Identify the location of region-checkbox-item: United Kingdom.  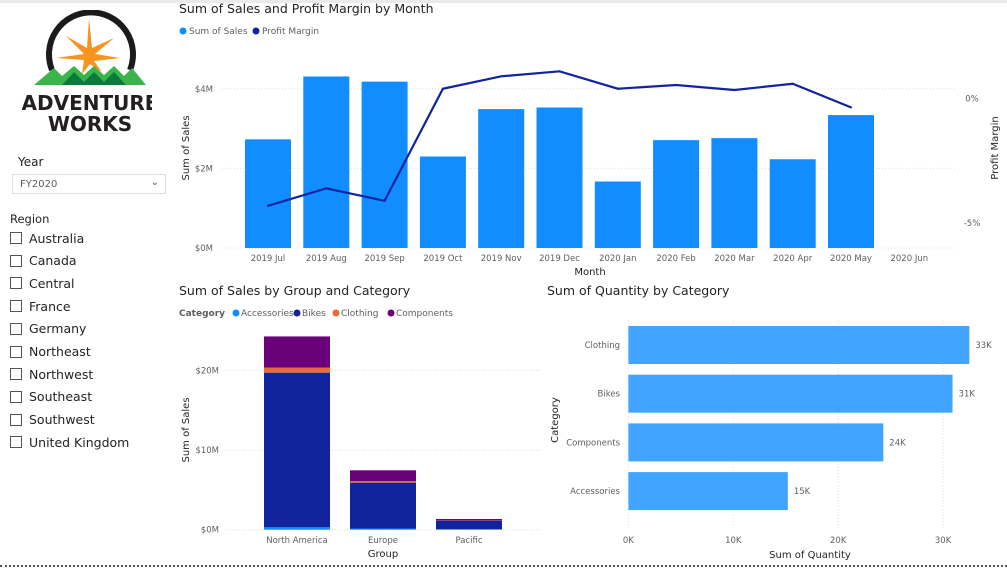
(69, 442).